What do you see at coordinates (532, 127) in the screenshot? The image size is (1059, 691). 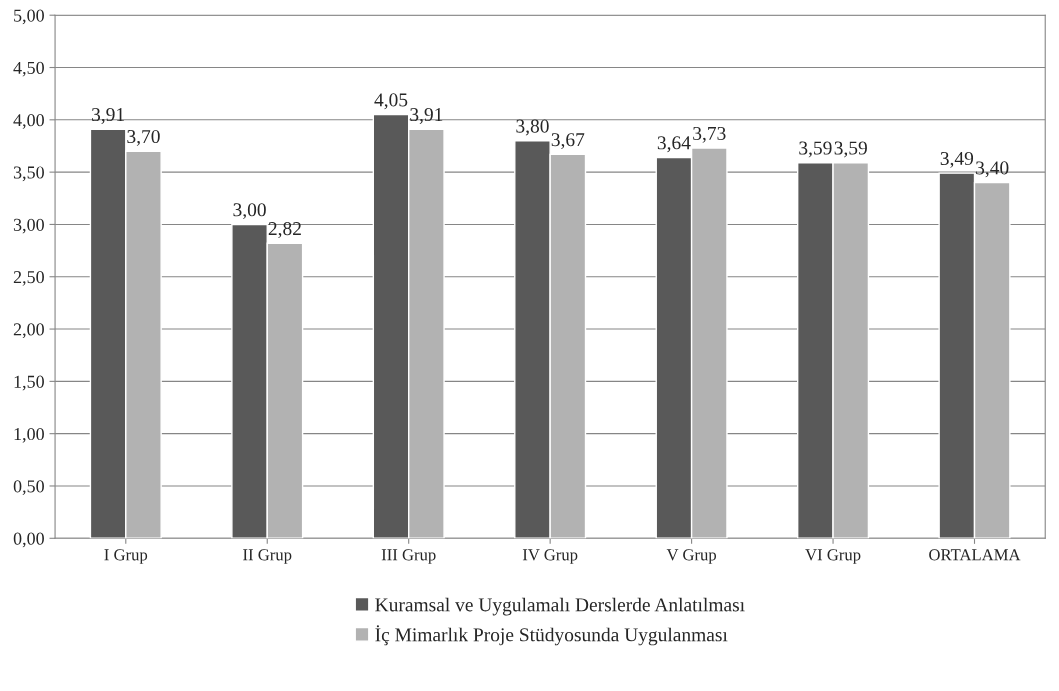 I see `data-label: 3,80` at bounding box center [532, 127].